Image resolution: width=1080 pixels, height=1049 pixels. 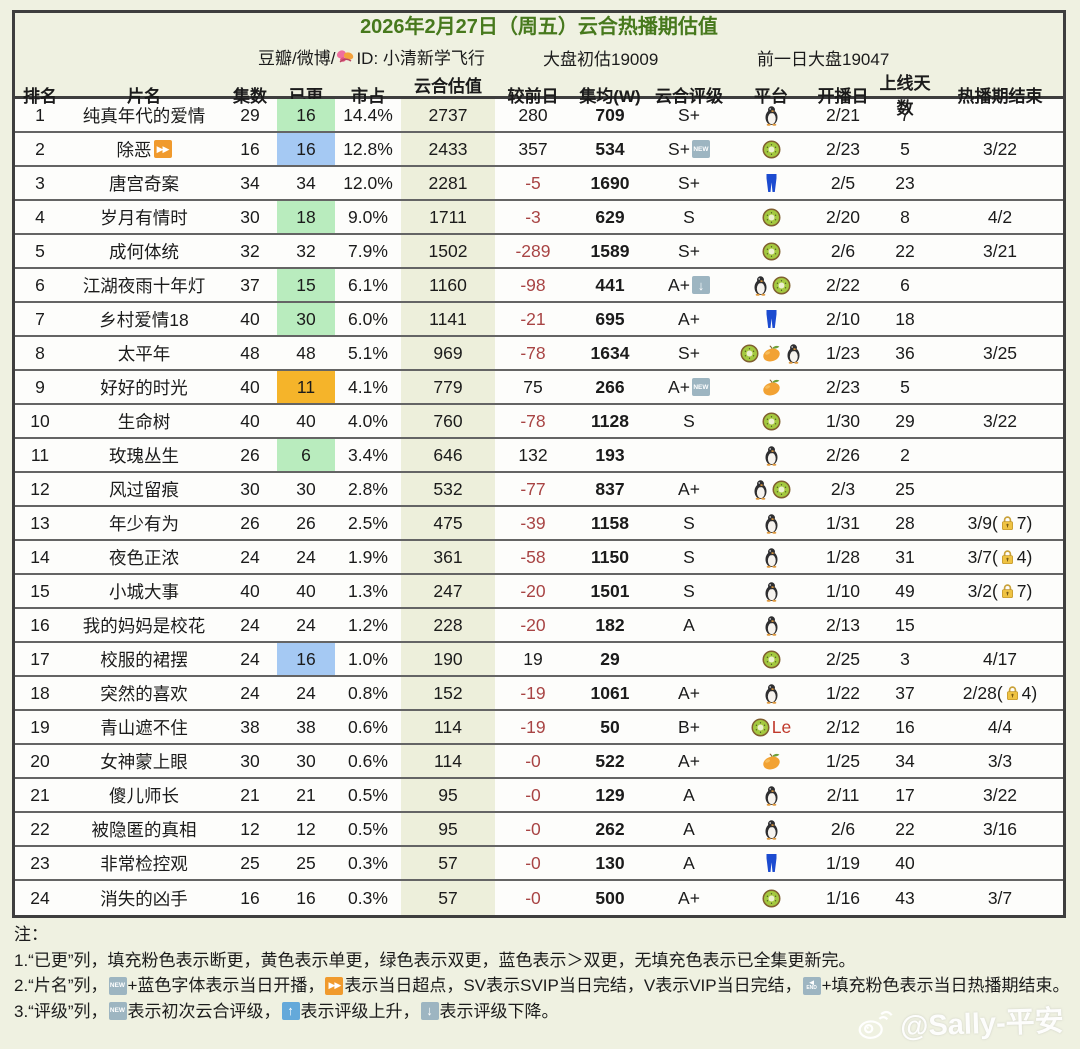 What do you see at coordinates (610, 624) in the screenshot?
I see `cell-episode-avg: 182` at bounding box center [610, 624].